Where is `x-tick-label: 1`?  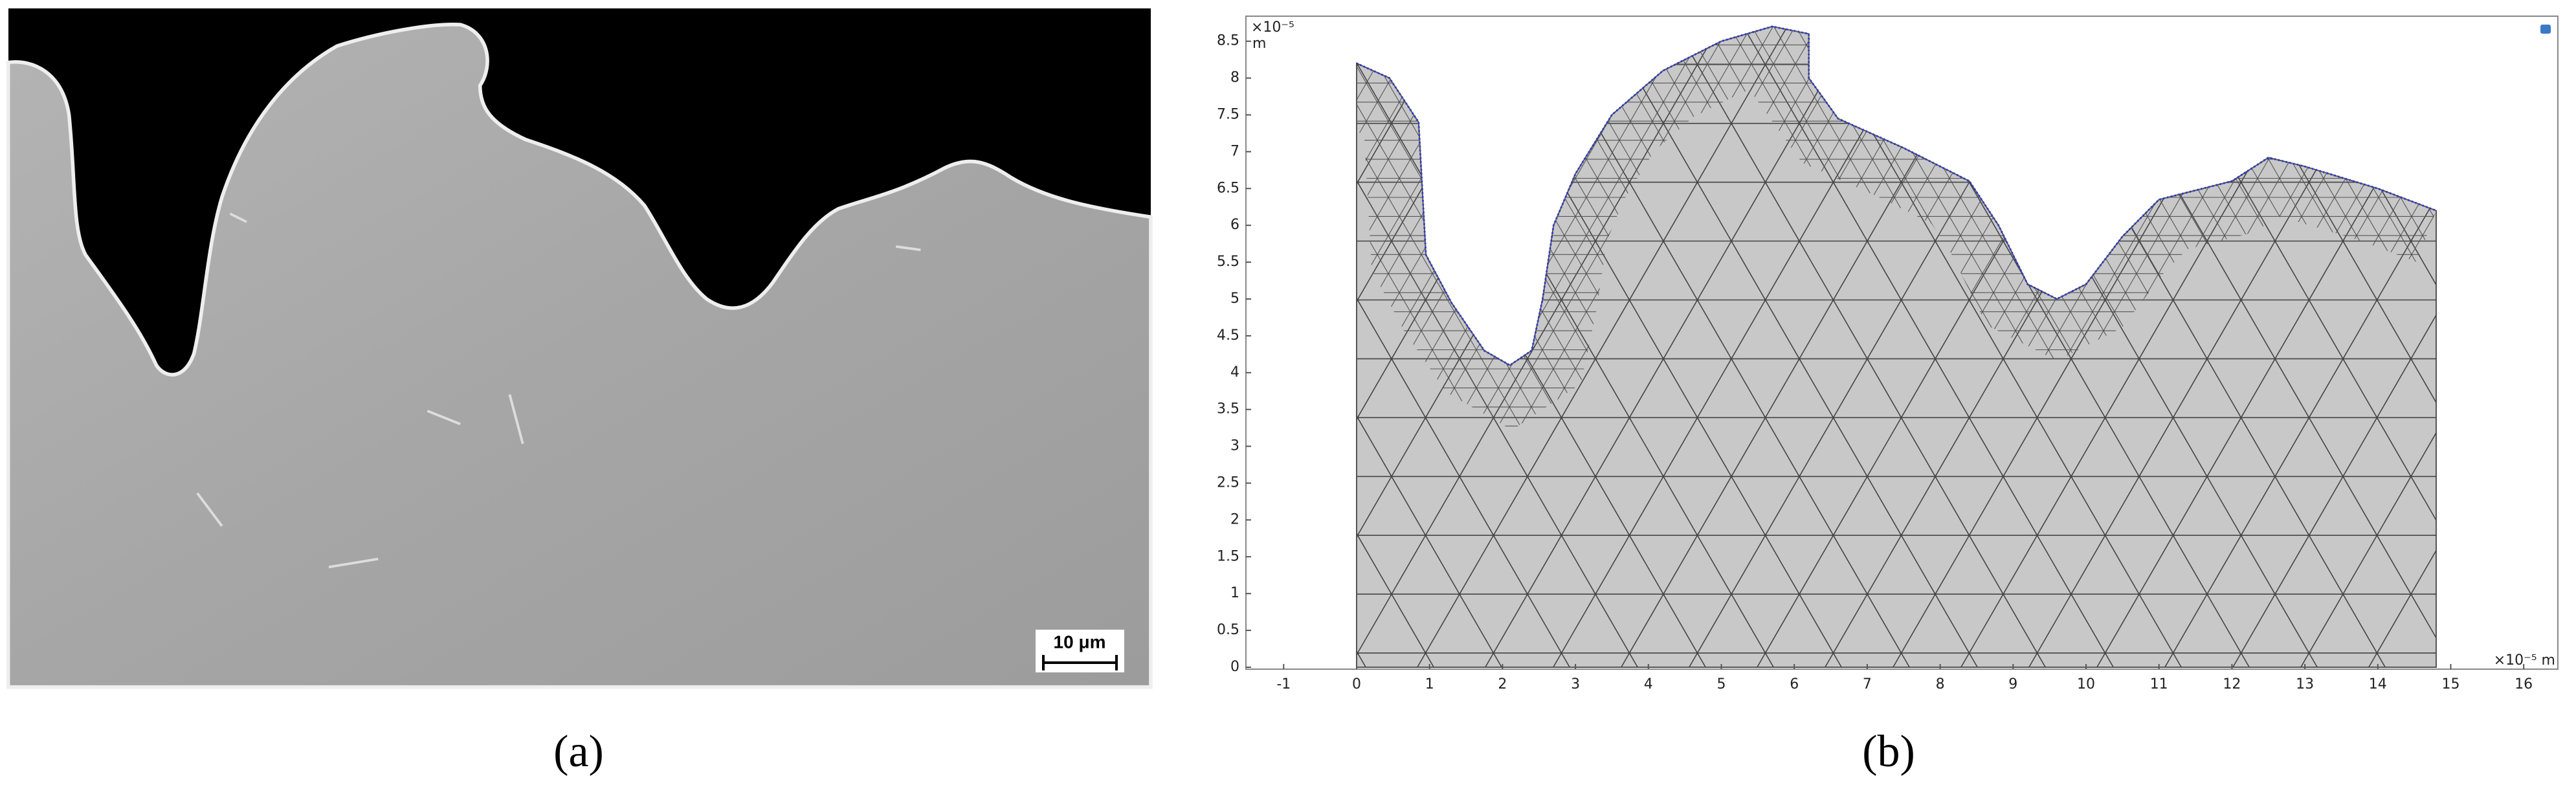
x-tick-label: 1 is located at coordinates (1429, 684).